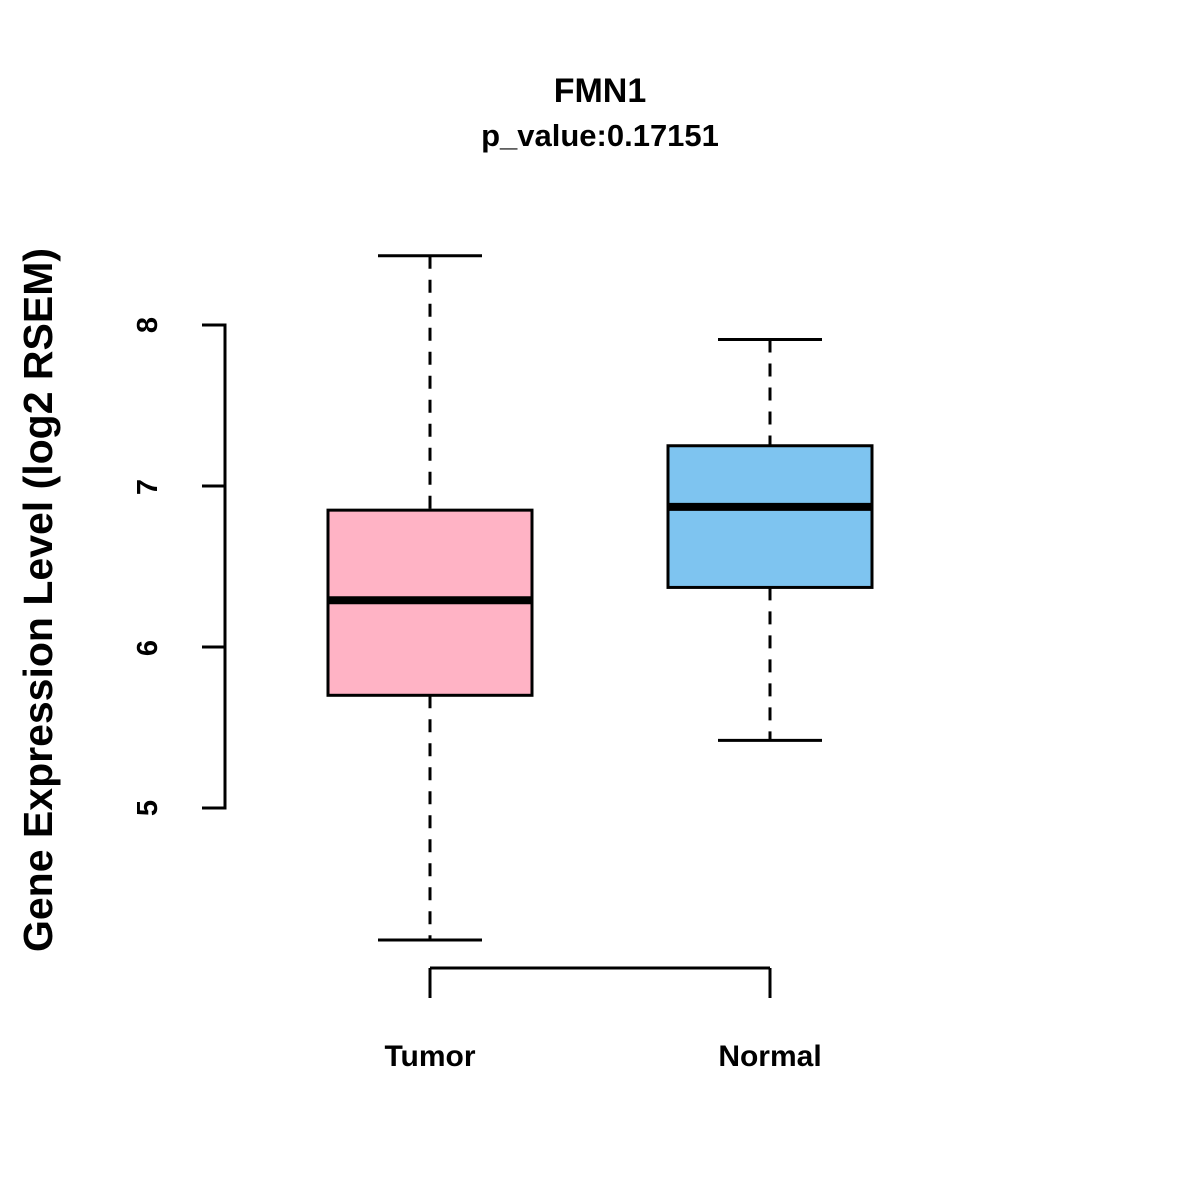 The image size is (1200, 1200). Describe the element at coordinates (770, 1056) in the screenshot. I see `x-group-label-normal: Normal` at that location.